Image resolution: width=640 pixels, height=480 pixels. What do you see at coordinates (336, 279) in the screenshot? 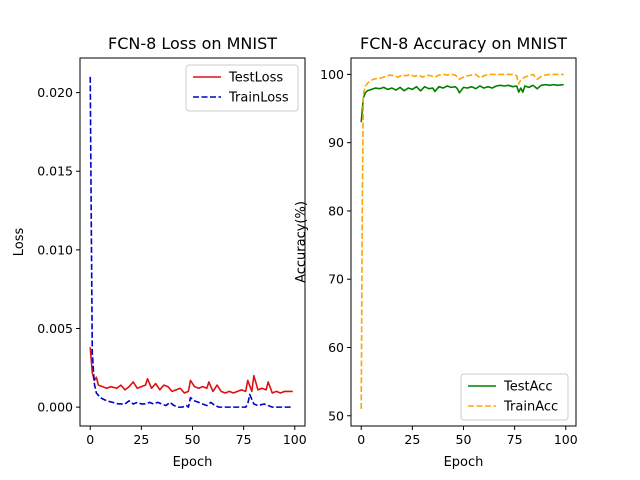
I see `y-tick-label: 70` at bounding box center [336, 279].